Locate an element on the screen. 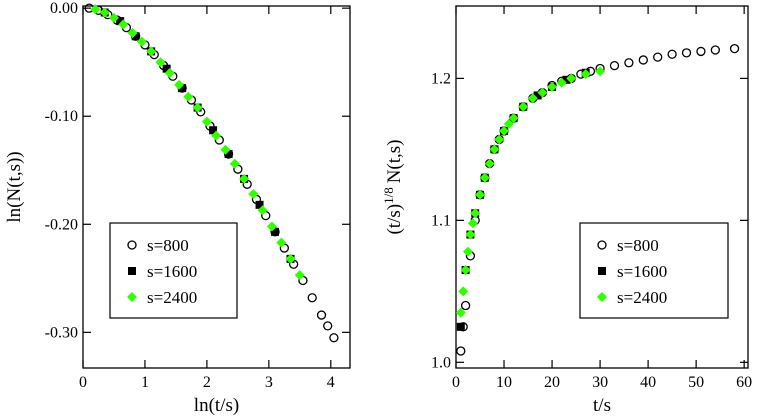  y-axis-label-part: (t/s) is located at coordinates (394, 219).